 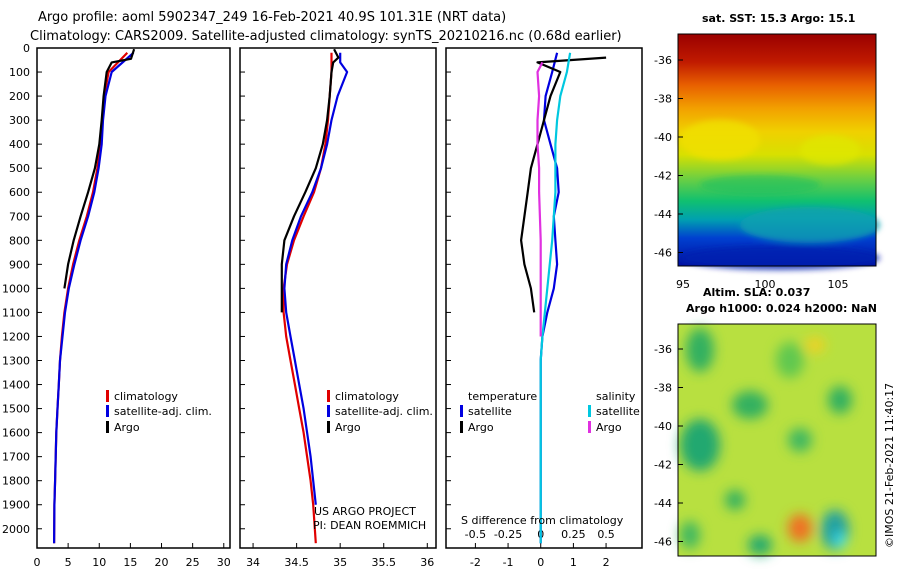 What do you see at coordinates (384, 411) in the screenshot?
I see `legend2-sat-label: satellite-adj. clim.` at bounding box center [384, 411].